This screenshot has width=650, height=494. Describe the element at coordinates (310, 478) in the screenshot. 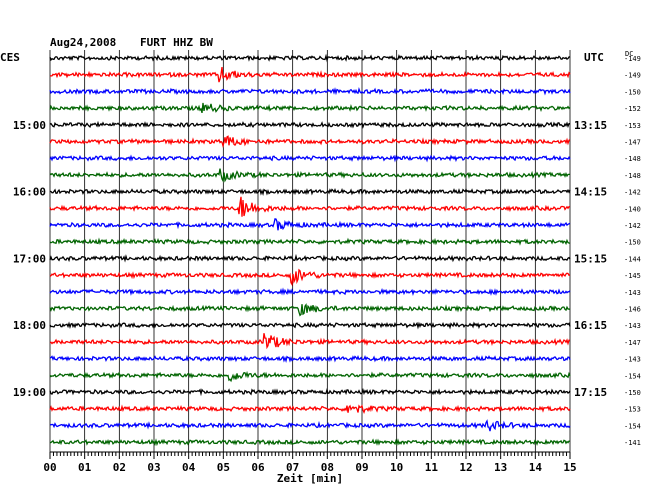

I see `x-axis-label: Zeit [min]` at that location.